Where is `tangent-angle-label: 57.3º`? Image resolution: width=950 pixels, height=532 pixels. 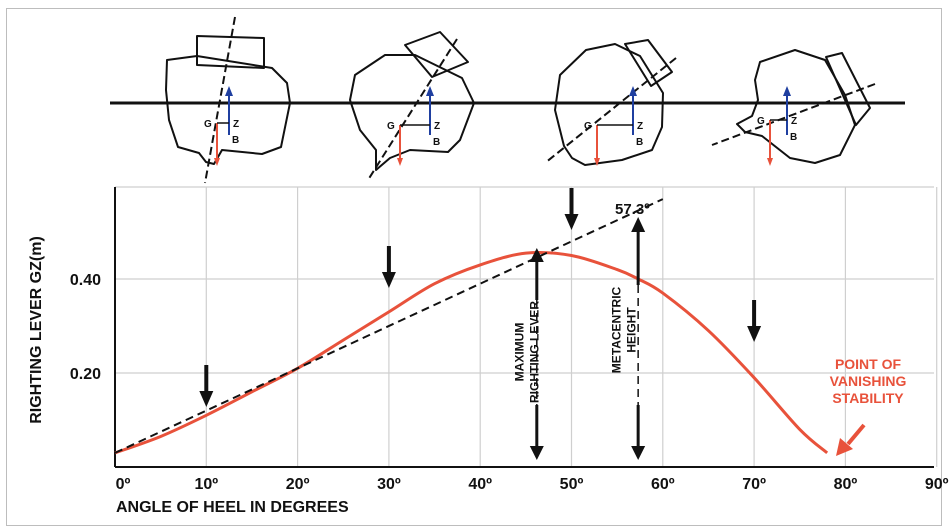 tangent-angle-label: 57.3º is located at coordinates (632, 209).